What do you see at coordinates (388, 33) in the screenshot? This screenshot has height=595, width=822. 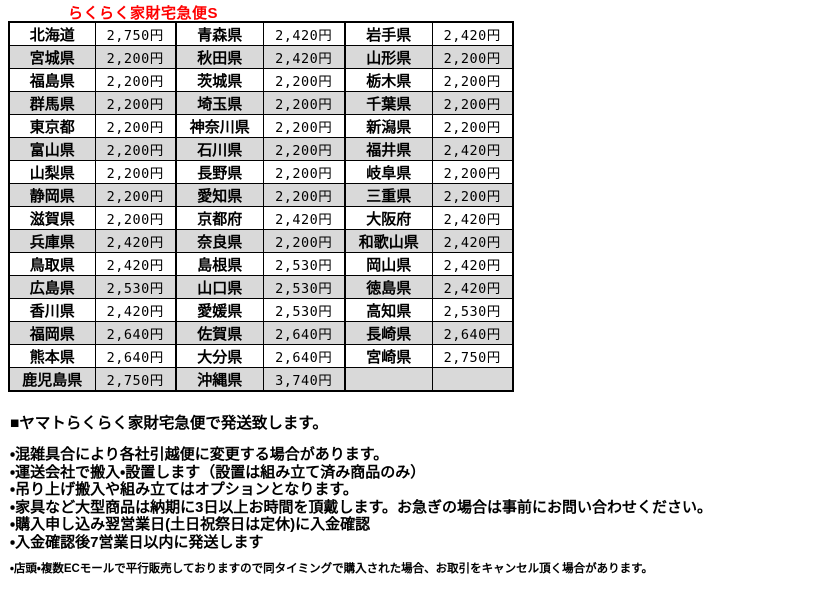 I see `prefecture-cell: 岩手県` at bounding box center [388, 33].